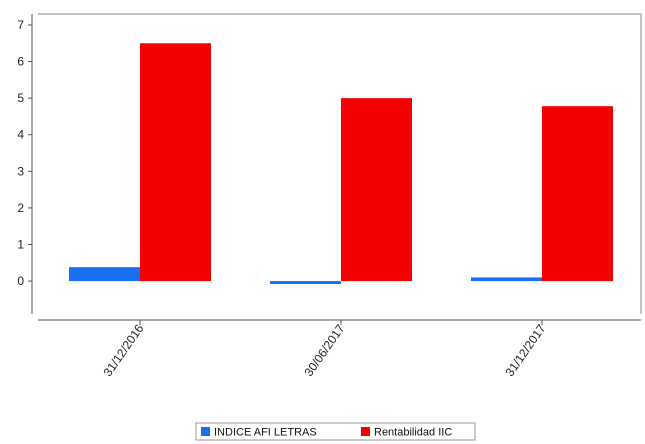 Image resolution: width=645 pixels, height=444 pixels. Describe the element at coordinates (124, 349) in the screenshot. I see `x-category-label: 31/12/2016` at that location.